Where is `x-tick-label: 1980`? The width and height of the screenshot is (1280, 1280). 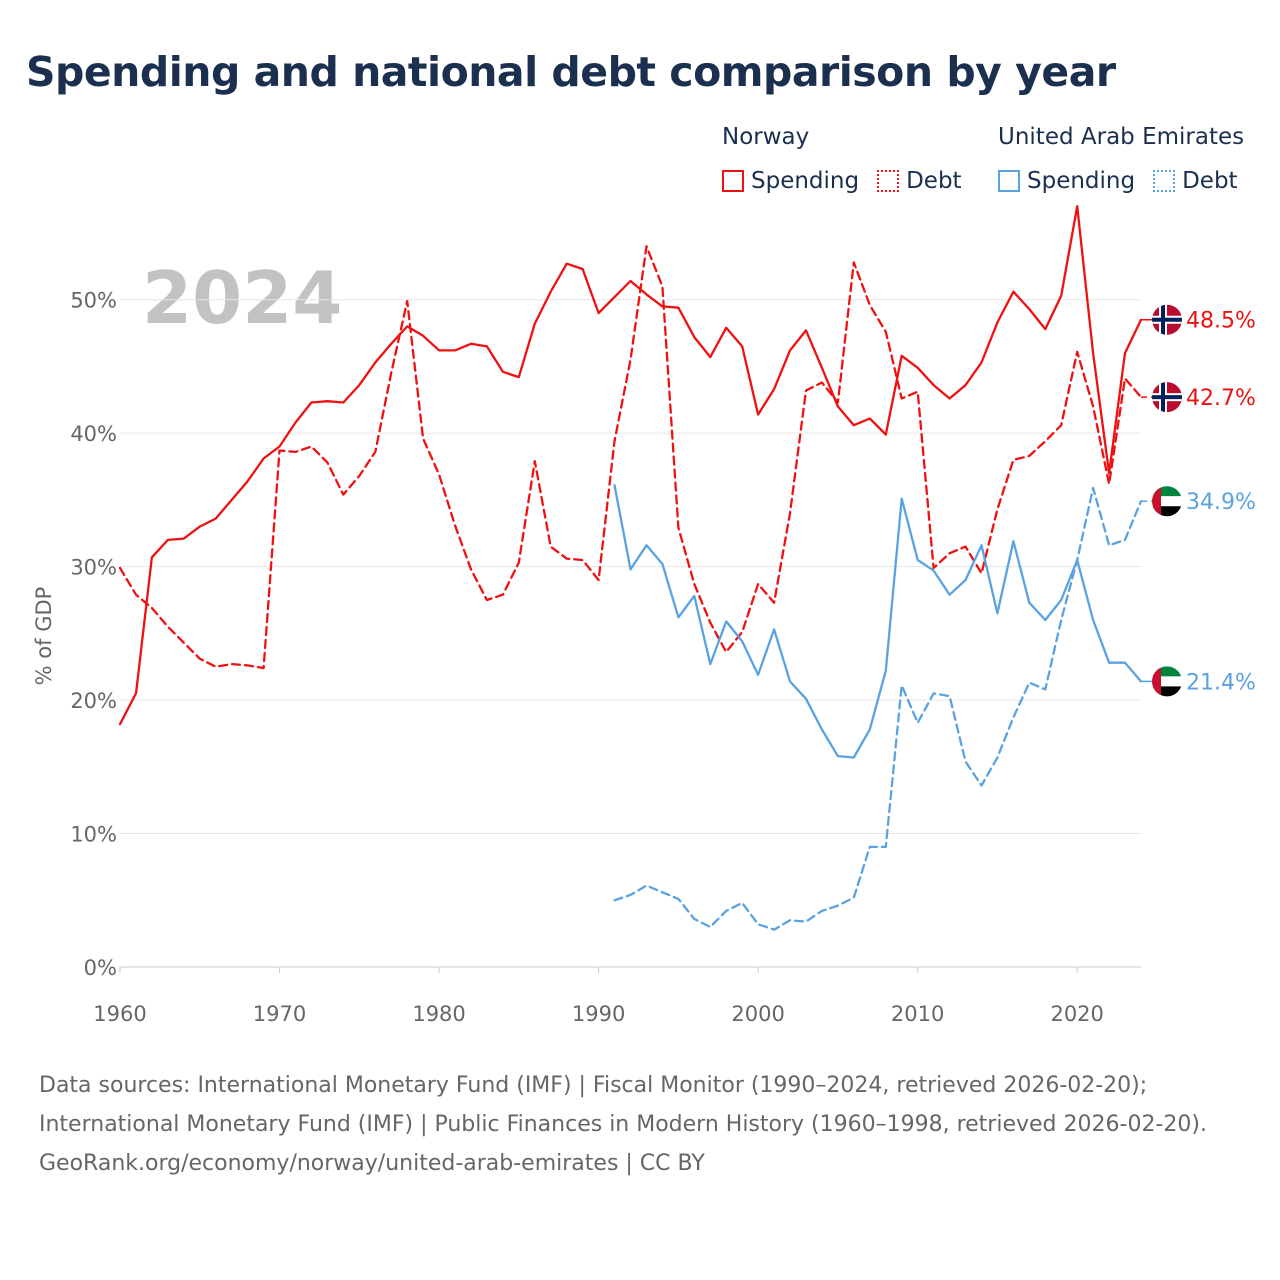 x-tick-label: 1980 is located at coordinates (438, 1014).